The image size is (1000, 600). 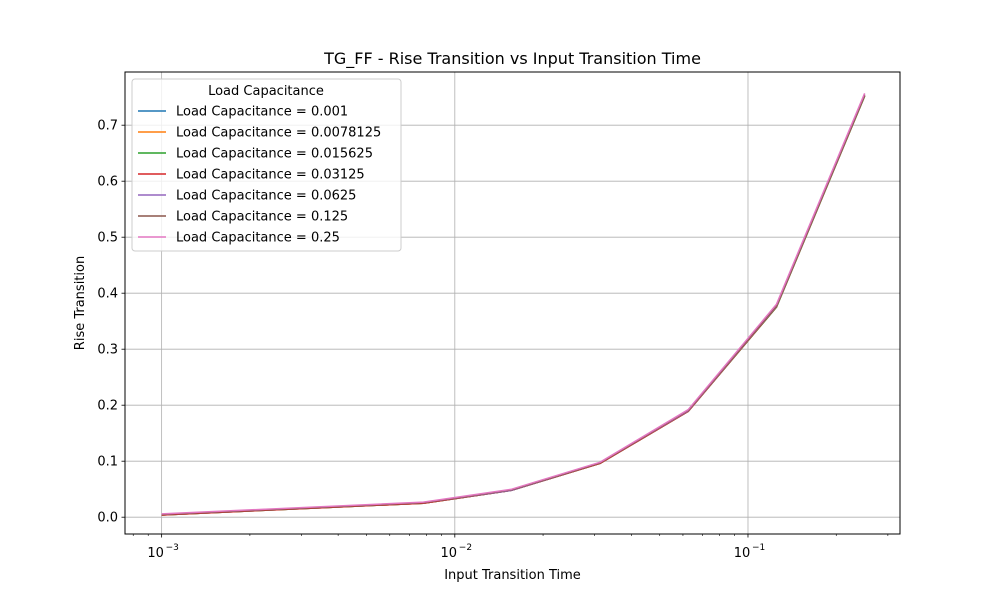 I want to click on legend-label: Load Capacitance = 0.0078125, so click(x=278, y=133).